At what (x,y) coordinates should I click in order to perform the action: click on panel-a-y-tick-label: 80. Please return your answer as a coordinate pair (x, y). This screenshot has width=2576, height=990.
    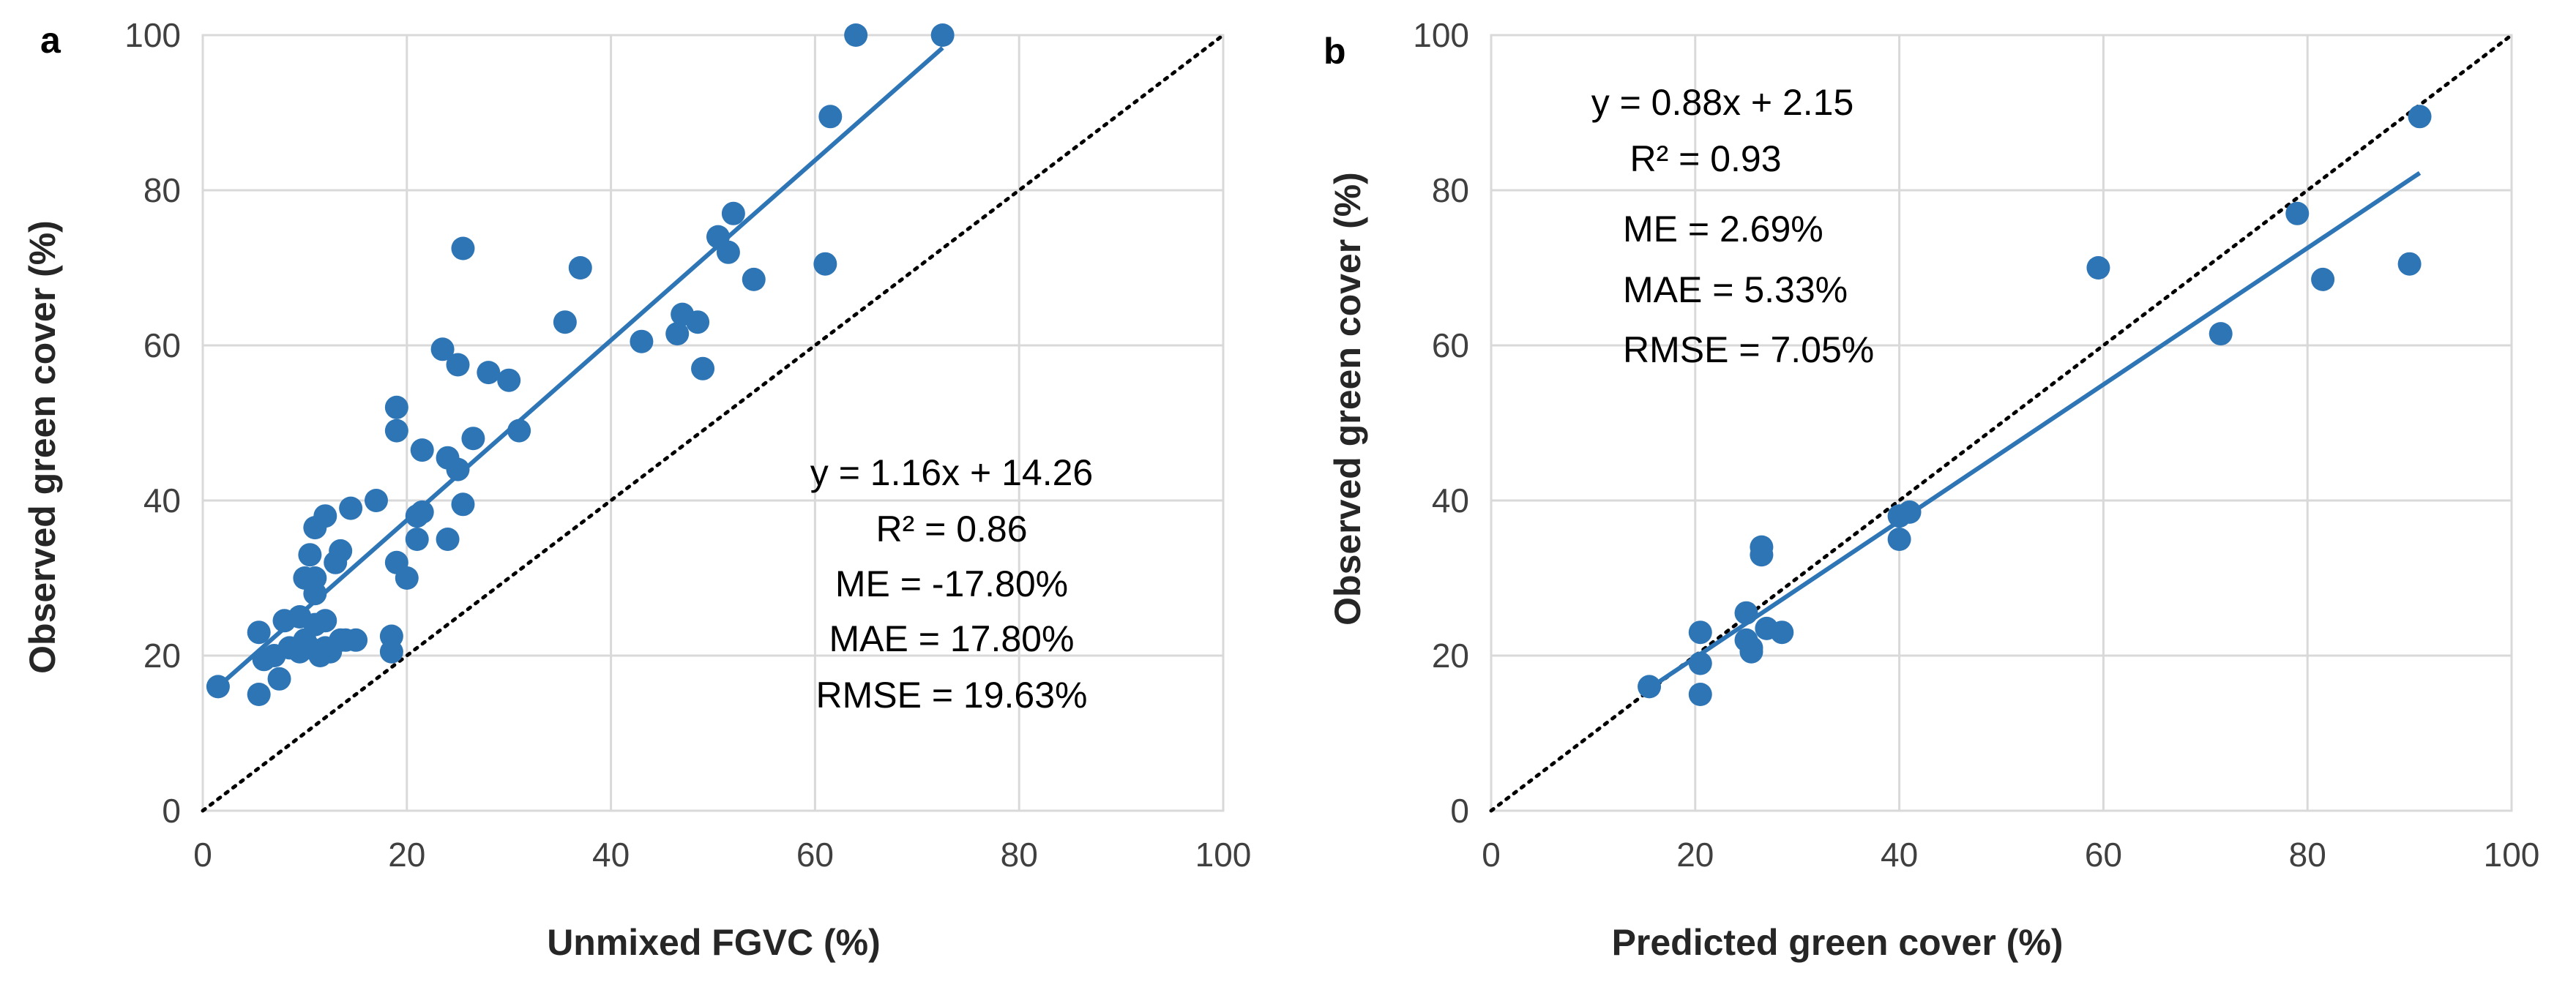
    Looking at the image, I should click on (162, 190).